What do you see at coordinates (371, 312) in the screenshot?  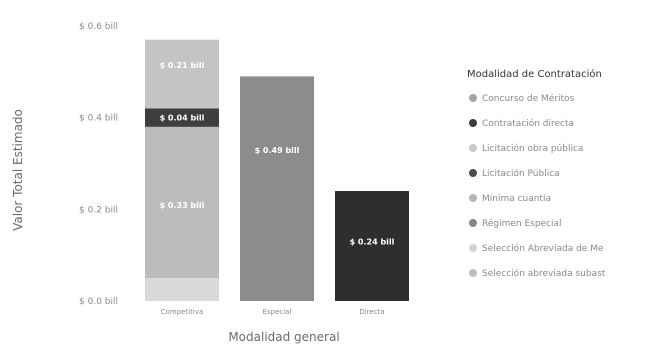 I see `x-tick-label: Directa` at bounding box center [371, 312].